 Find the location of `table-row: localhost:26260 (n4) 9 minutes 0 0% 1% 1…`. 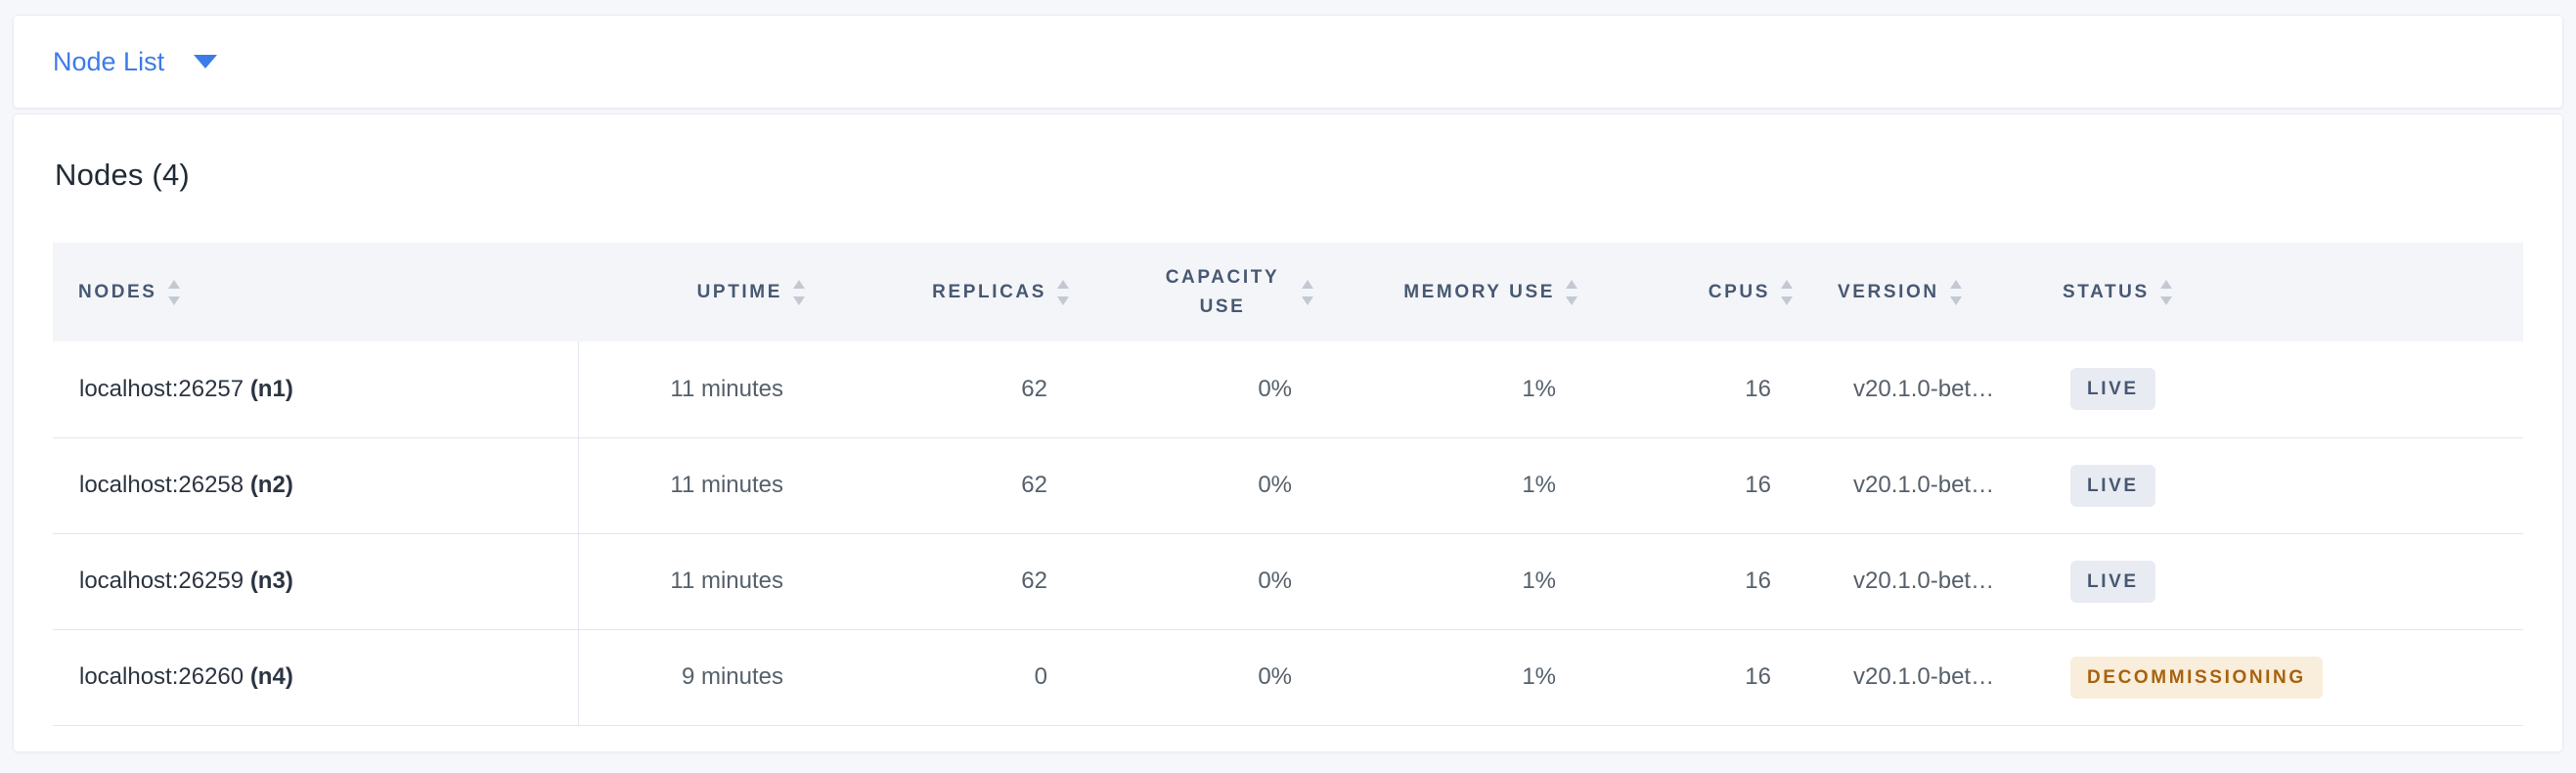

table-row: localhost:26260 (n4) 9 minutes 0 0% 1% 1… is located at coordinates (1288, 678).